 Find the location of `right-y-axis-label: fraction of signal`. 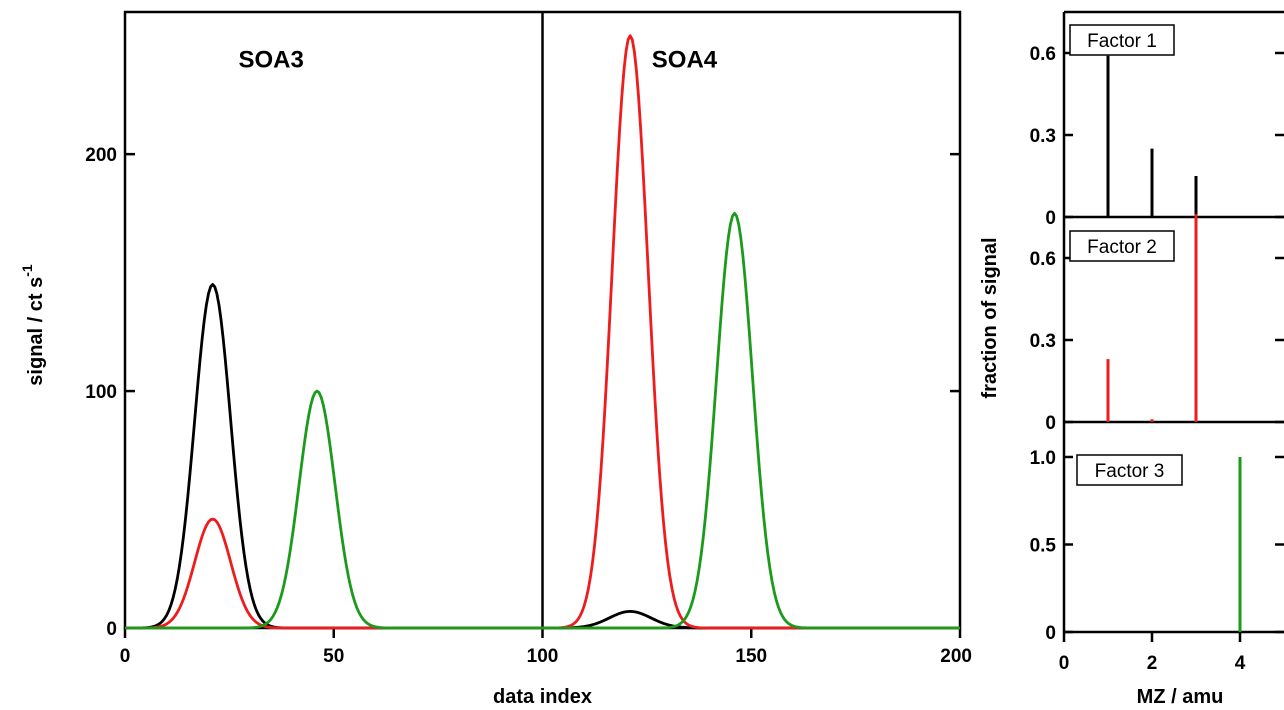

right-y-axis-label: fraction of signal is located at coordinates (990, 317).